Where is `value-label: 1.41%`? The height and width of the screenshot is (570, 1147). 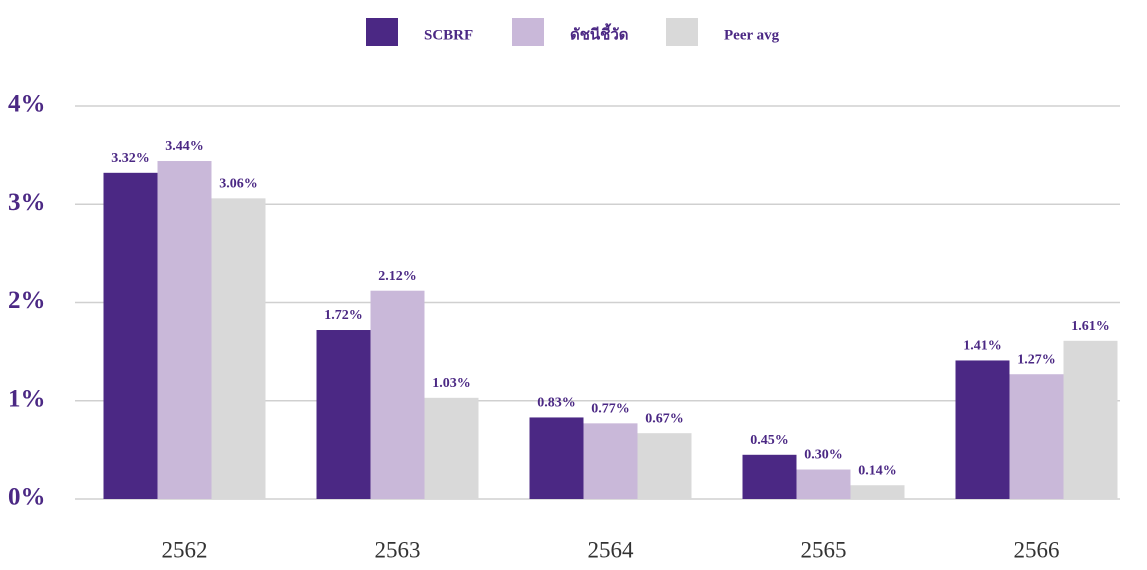
value-label: 1.41% is located at coordinates (982, 346).